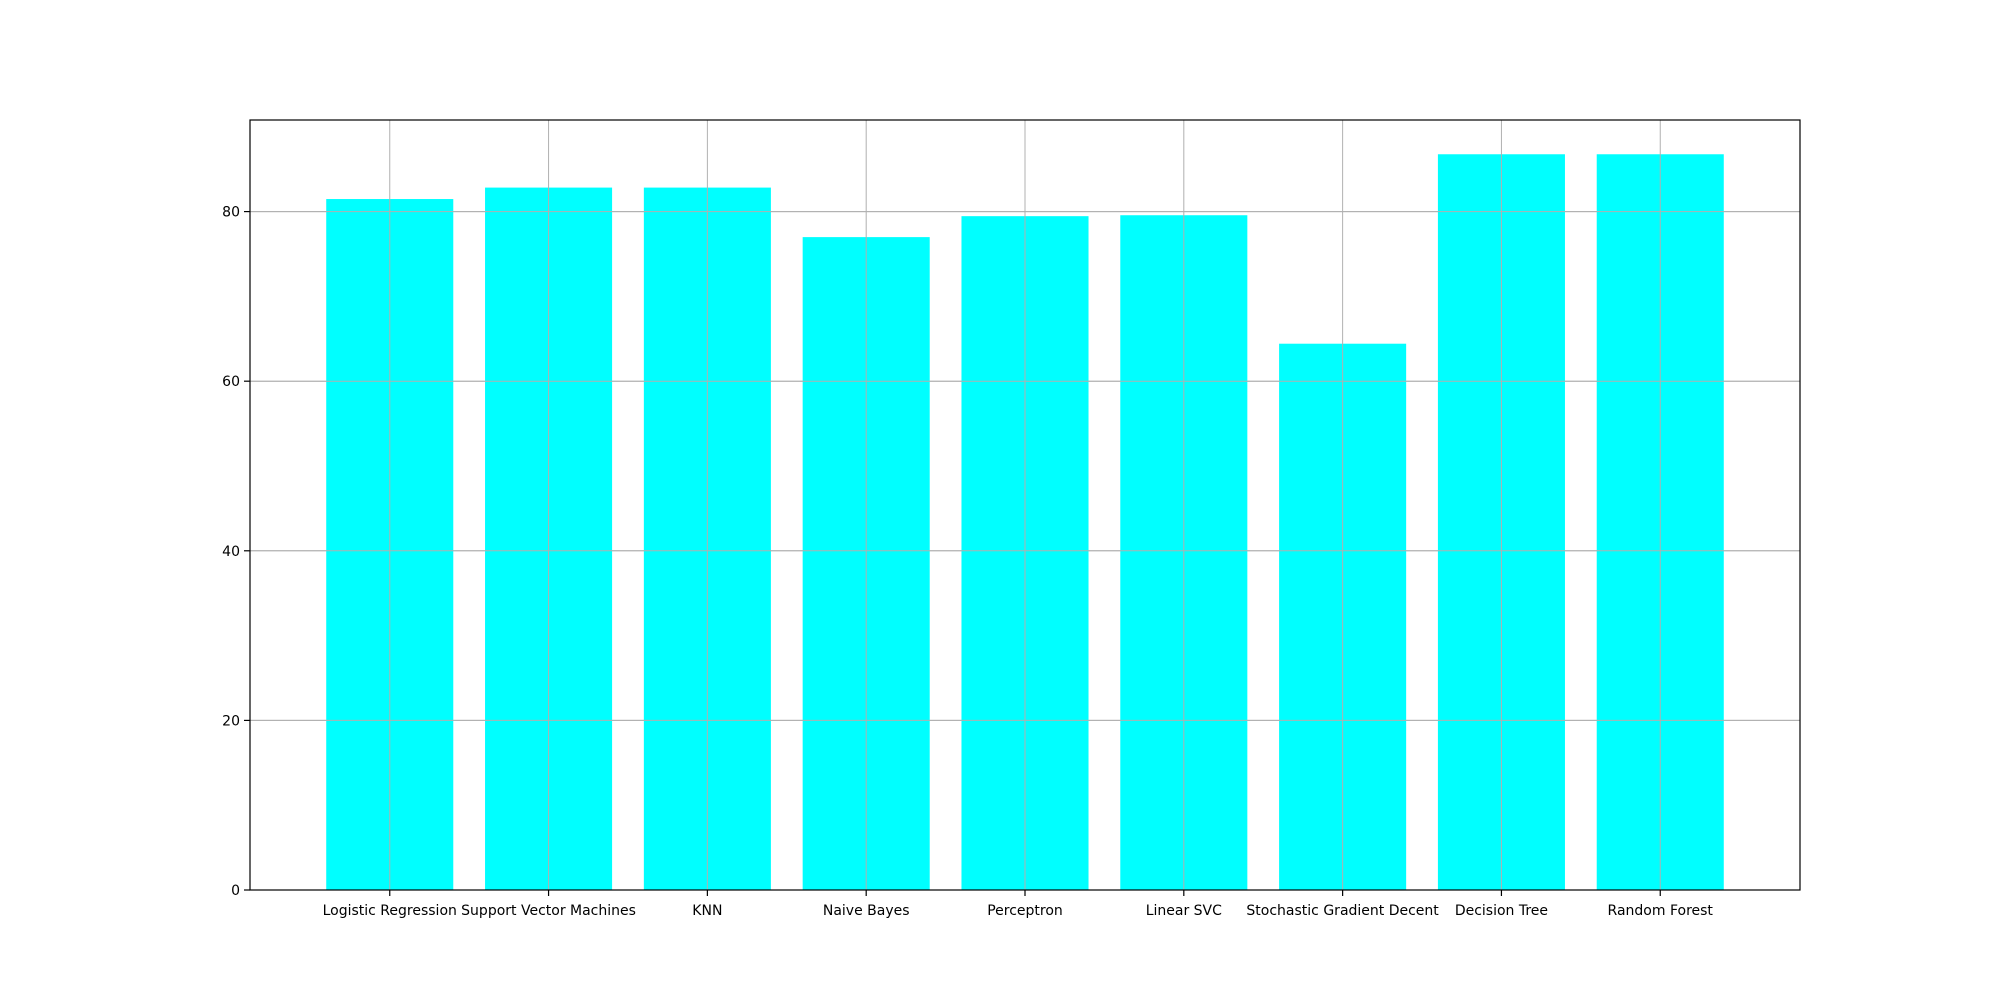  Describe the element at coordinates (231, 382) in the screenshot. I see `y-tick-label: 60` at that location.